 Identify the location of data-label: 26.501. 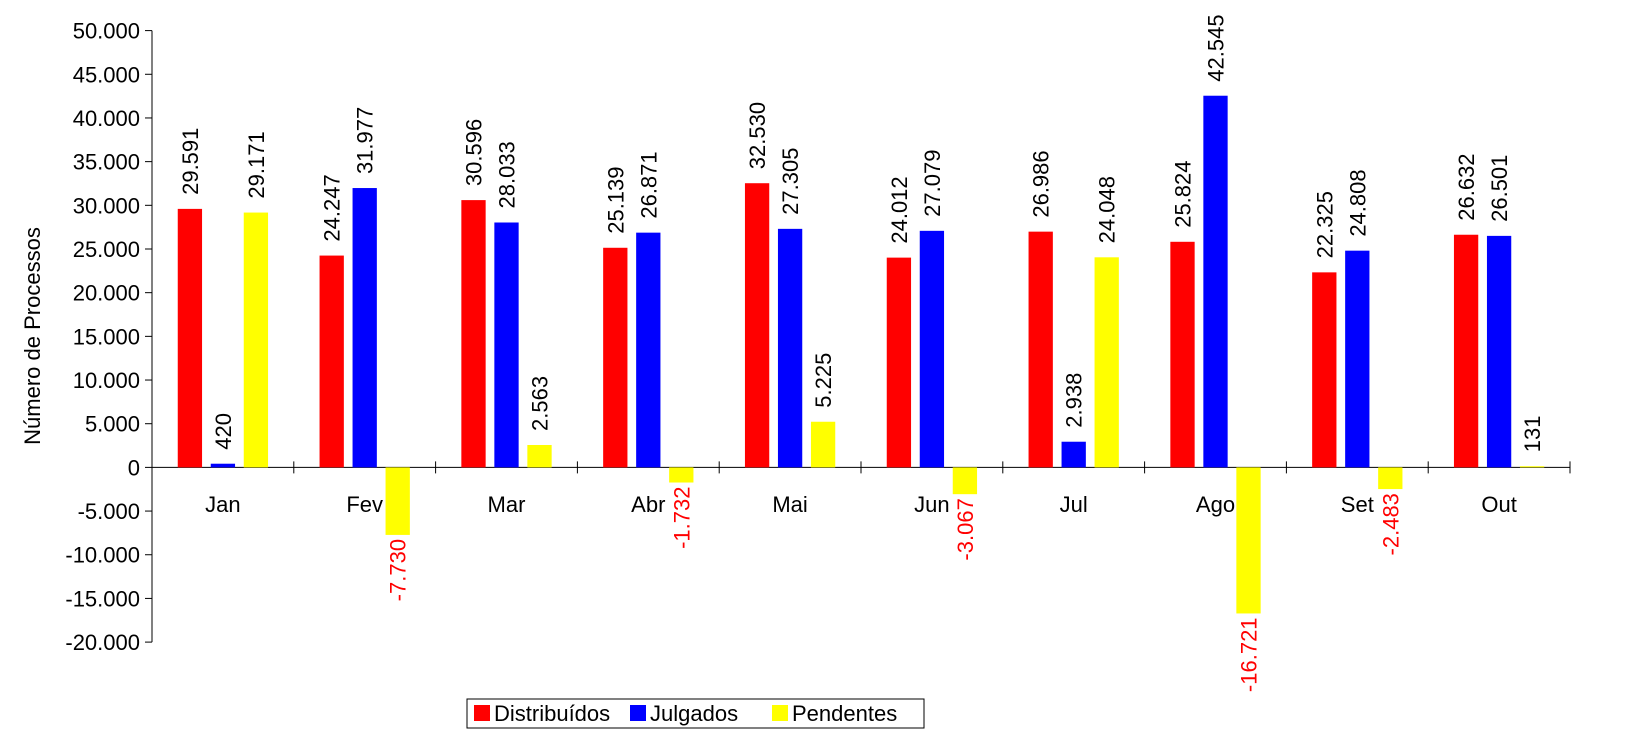
(1499, 188).